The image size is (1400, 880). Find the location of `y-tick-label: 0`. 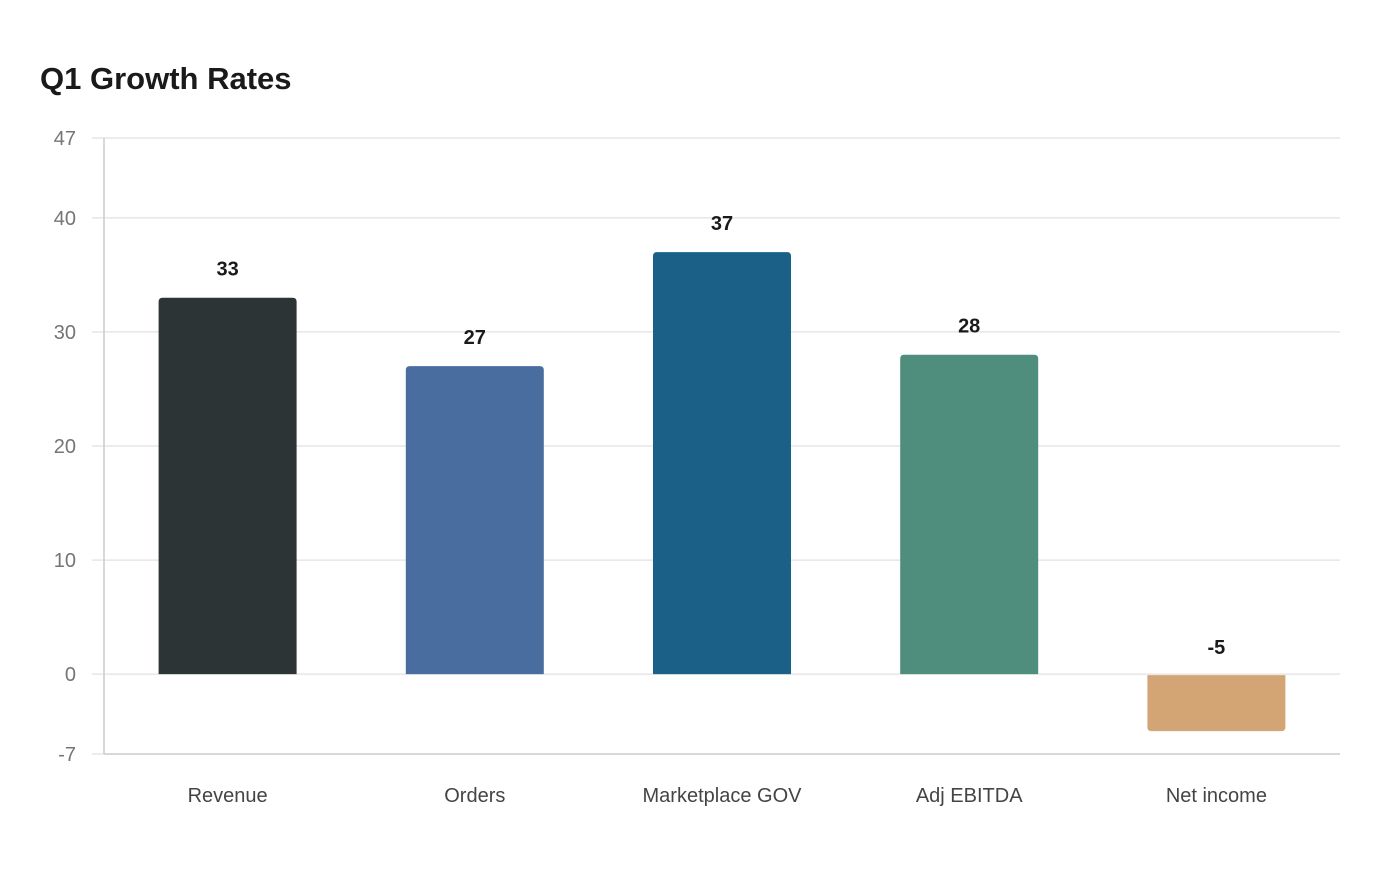

y-tick-label: 0 is located at coordinates (70, 675).